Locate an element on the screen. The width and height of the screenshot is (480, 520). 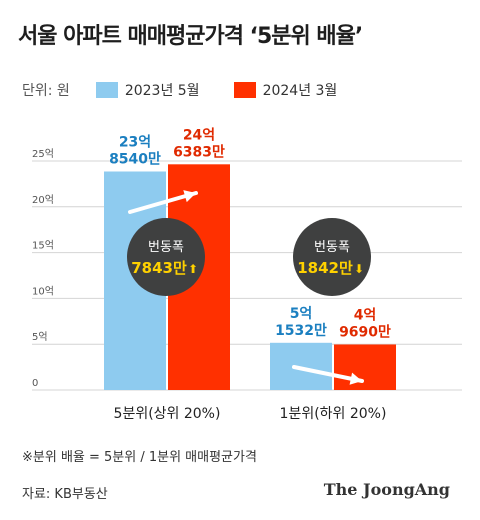
data-label-bottom-1-0: 6383만 is located at coordinates (199, 152).